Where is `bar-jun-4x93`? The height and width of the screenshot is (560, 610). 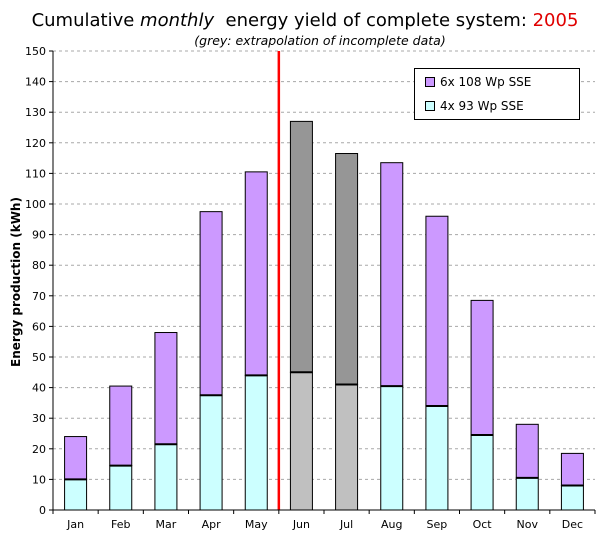
bar-jun-4x93 is located at coordinates (301, 441).